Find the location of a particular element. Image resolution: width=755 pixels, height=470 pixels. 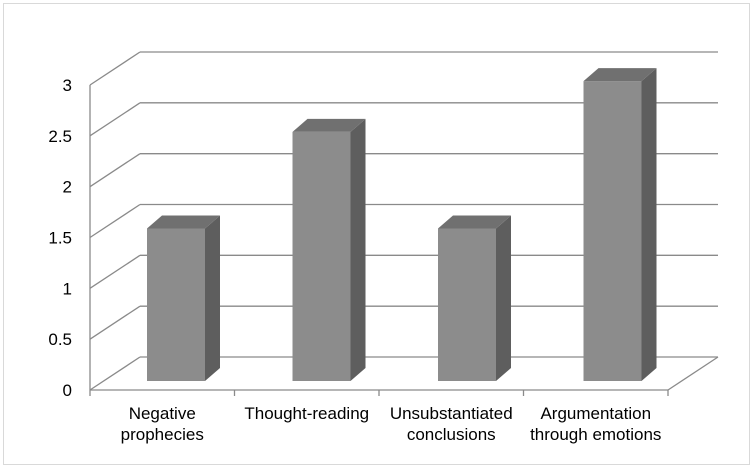

x-category-label: Unsubstantiated conclusions is located at coordinates (451, 424).